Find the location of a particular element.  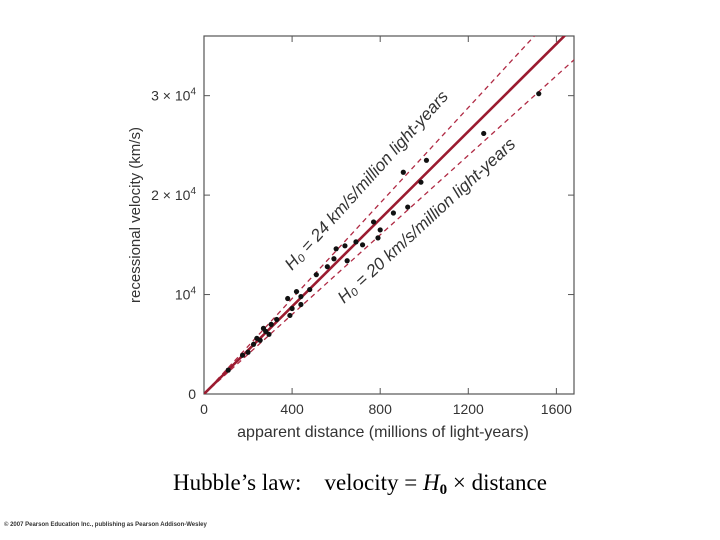

x-tick-label: 1200 is located at coordinates (468, 409).